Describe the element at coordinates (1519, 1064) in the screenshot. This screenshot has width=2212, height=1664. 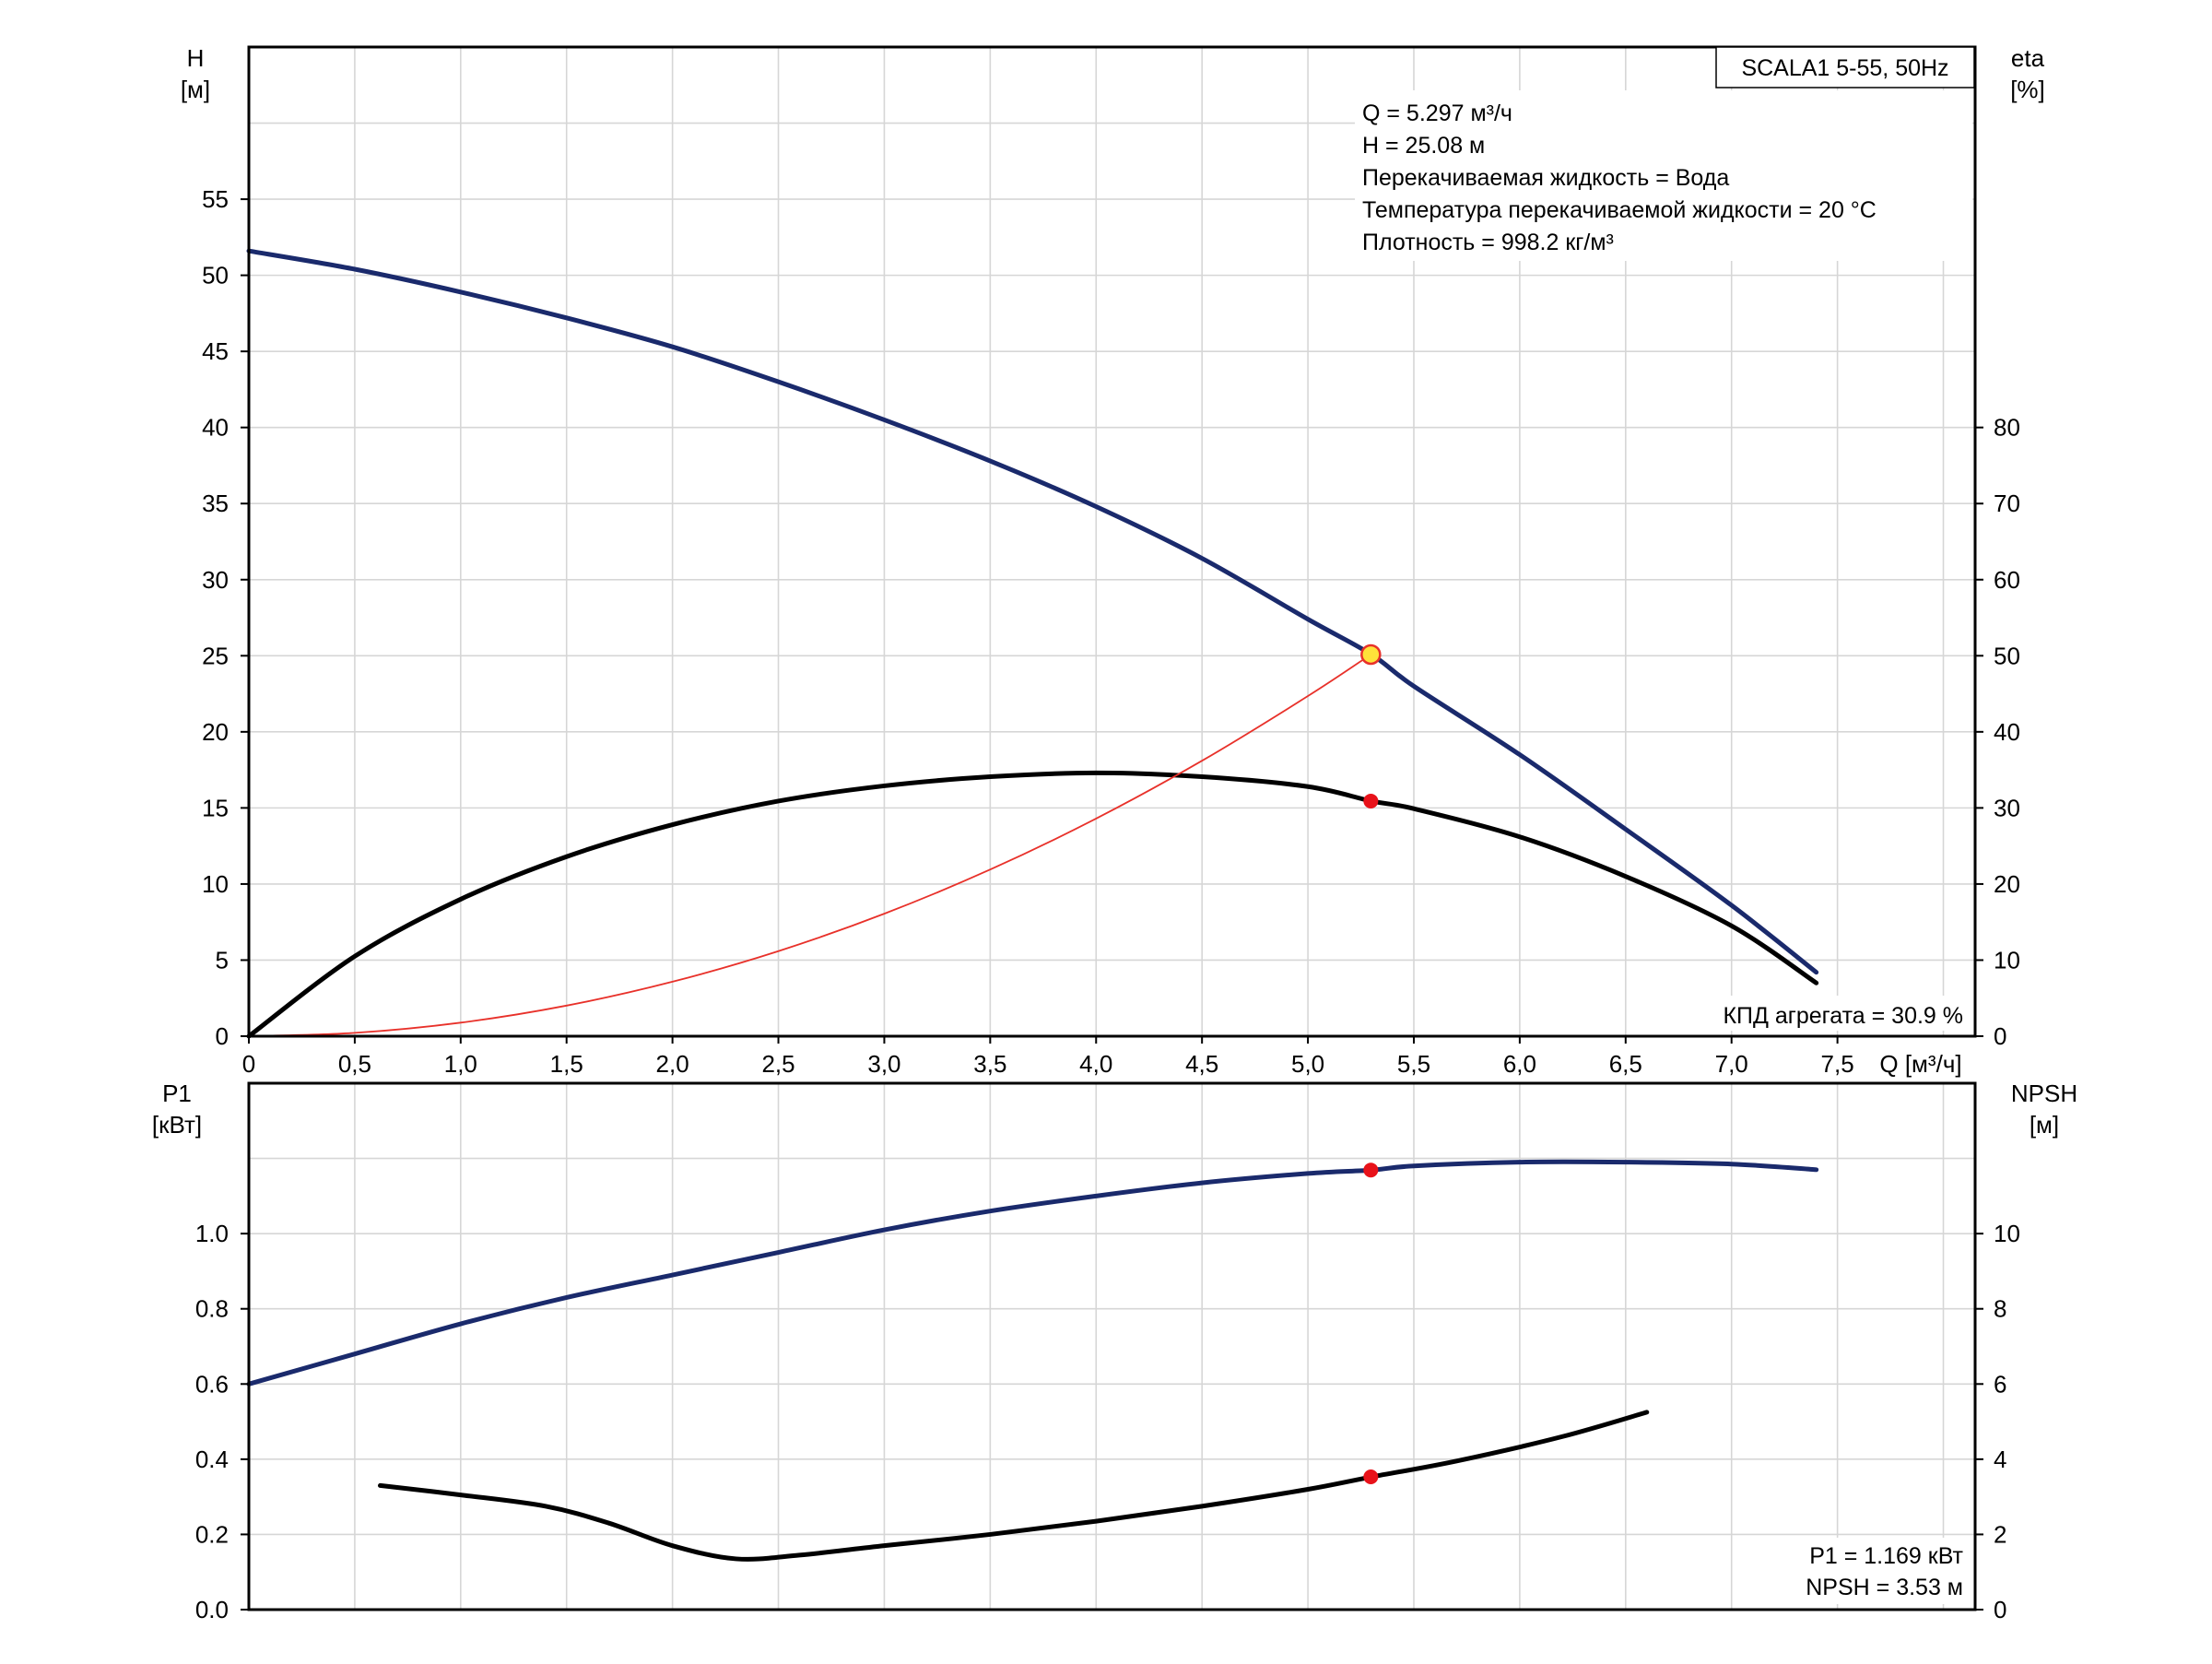
I see `x-tick-label: 6,0` at that location.